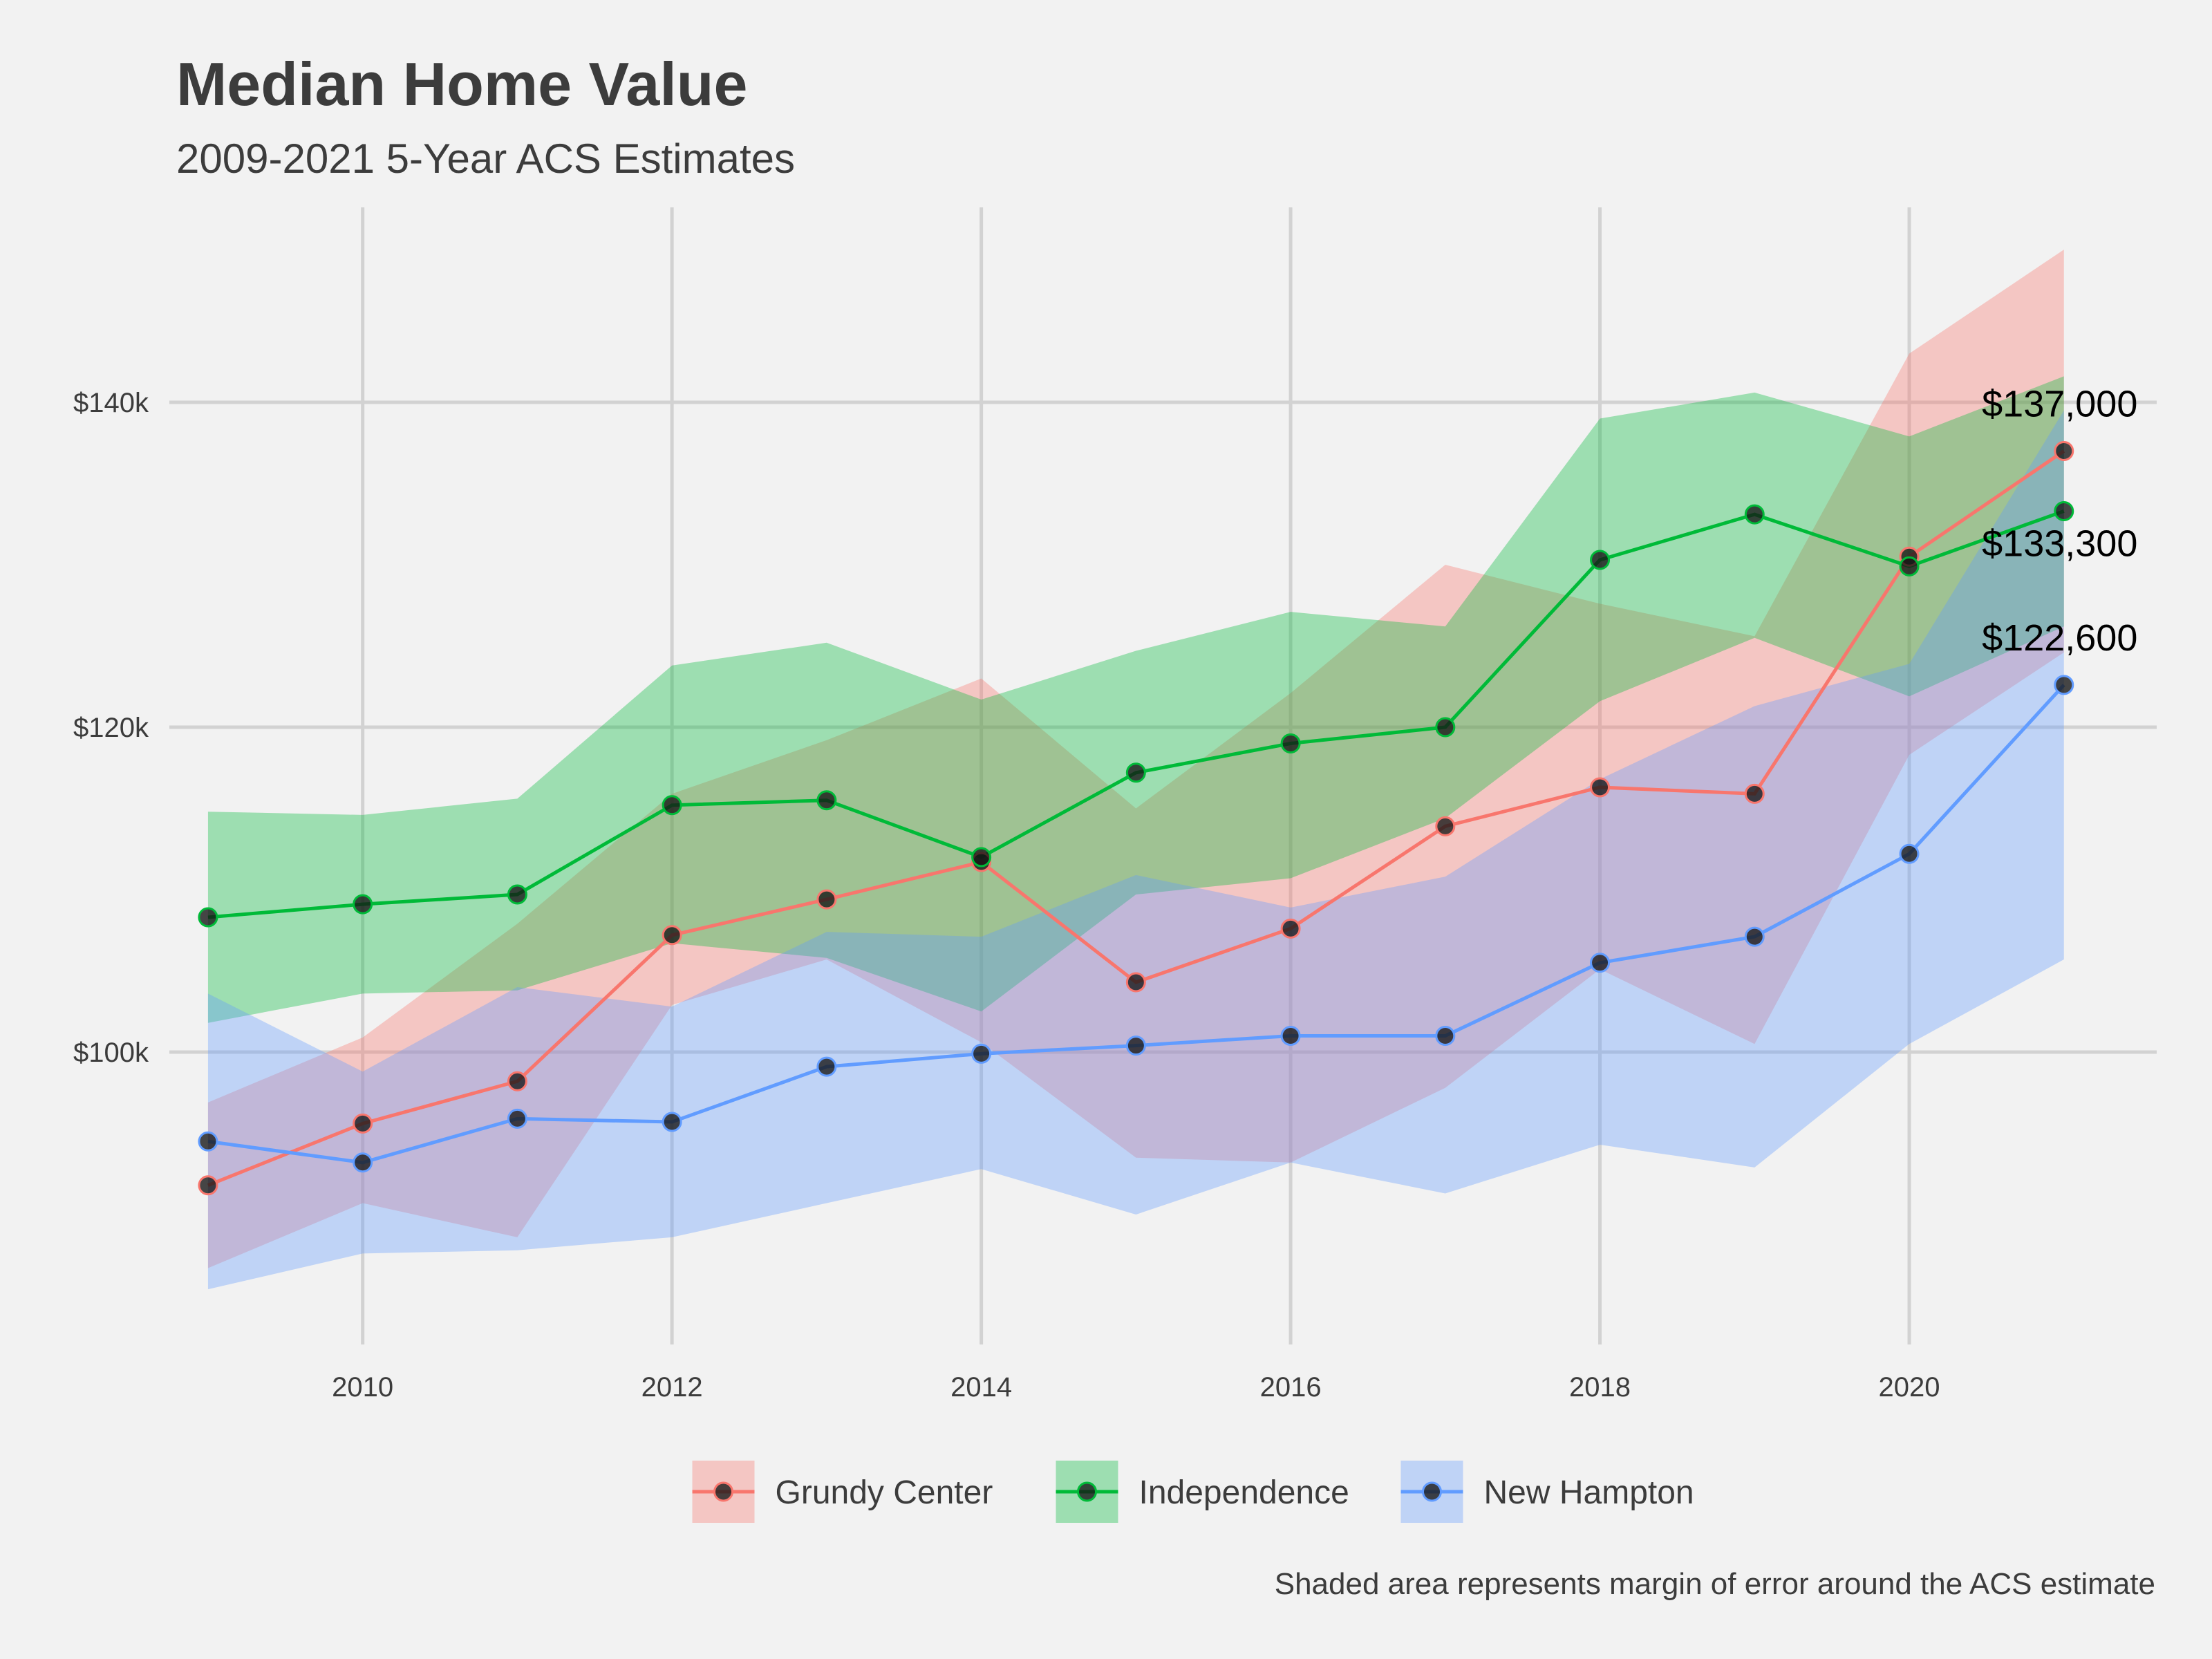  I want to click on x-axis-ticks: 2010 2012 2014 2016 2018 2020, so click(1136, 1387).